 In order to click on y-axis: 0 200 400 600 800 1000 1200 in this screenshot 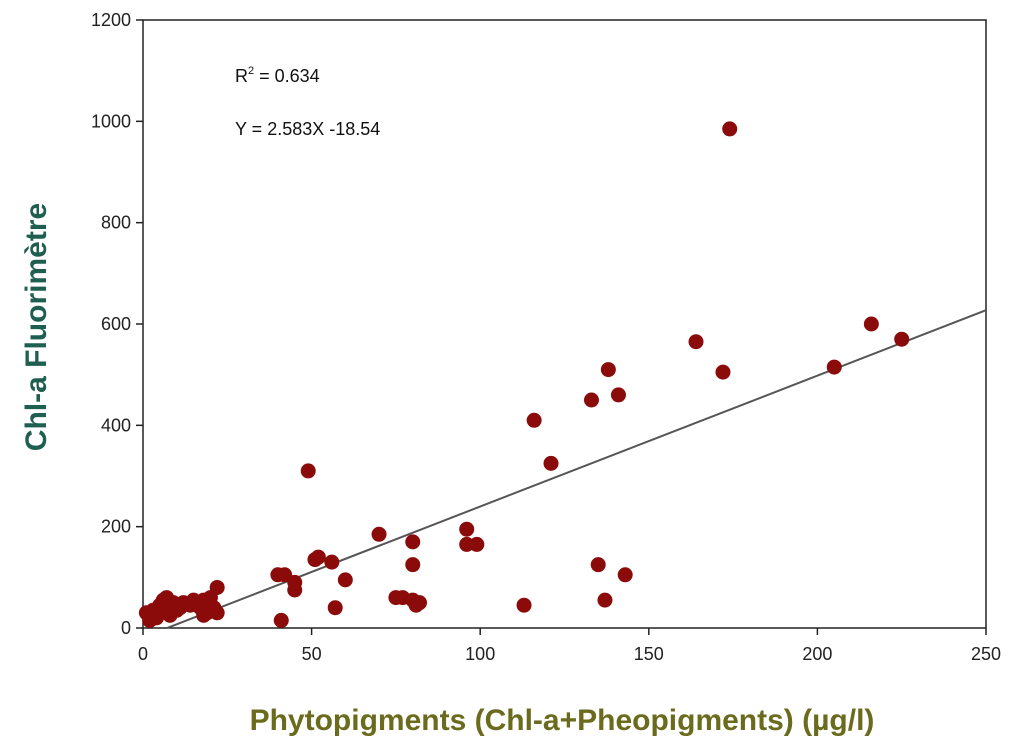, I will do `click(117, 324)`.